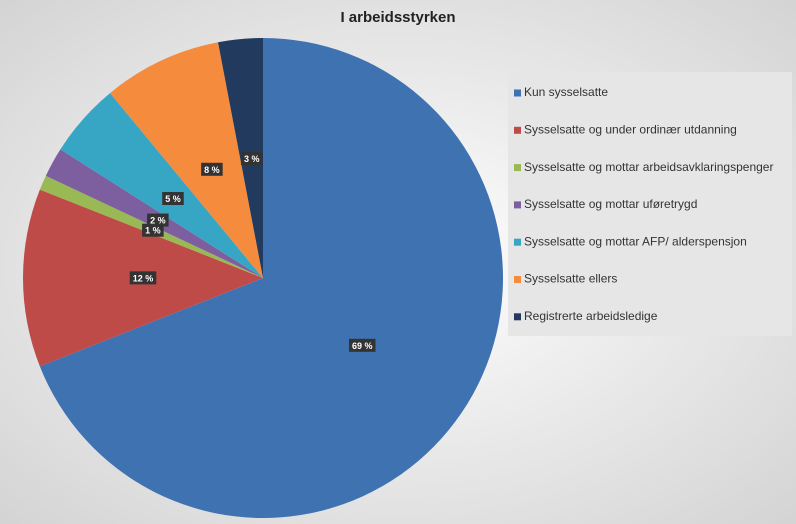 This screenshot has height=524, width=796. I want to click on value-label: 2 %, so click(158, 221).